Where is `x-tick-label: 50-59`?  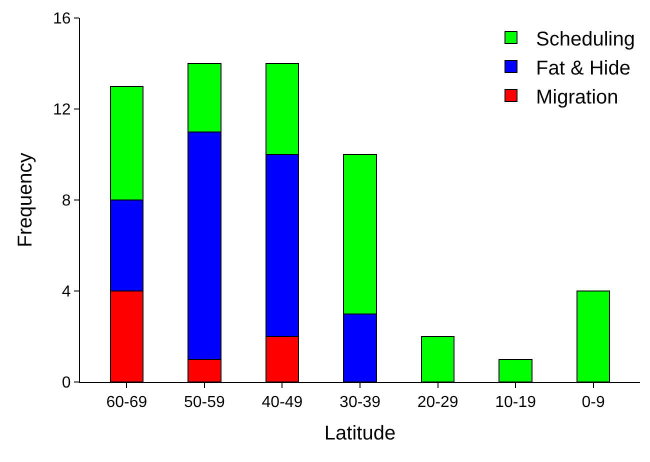 x-tick-label: 50-59 is located at coordinates (205, 403).